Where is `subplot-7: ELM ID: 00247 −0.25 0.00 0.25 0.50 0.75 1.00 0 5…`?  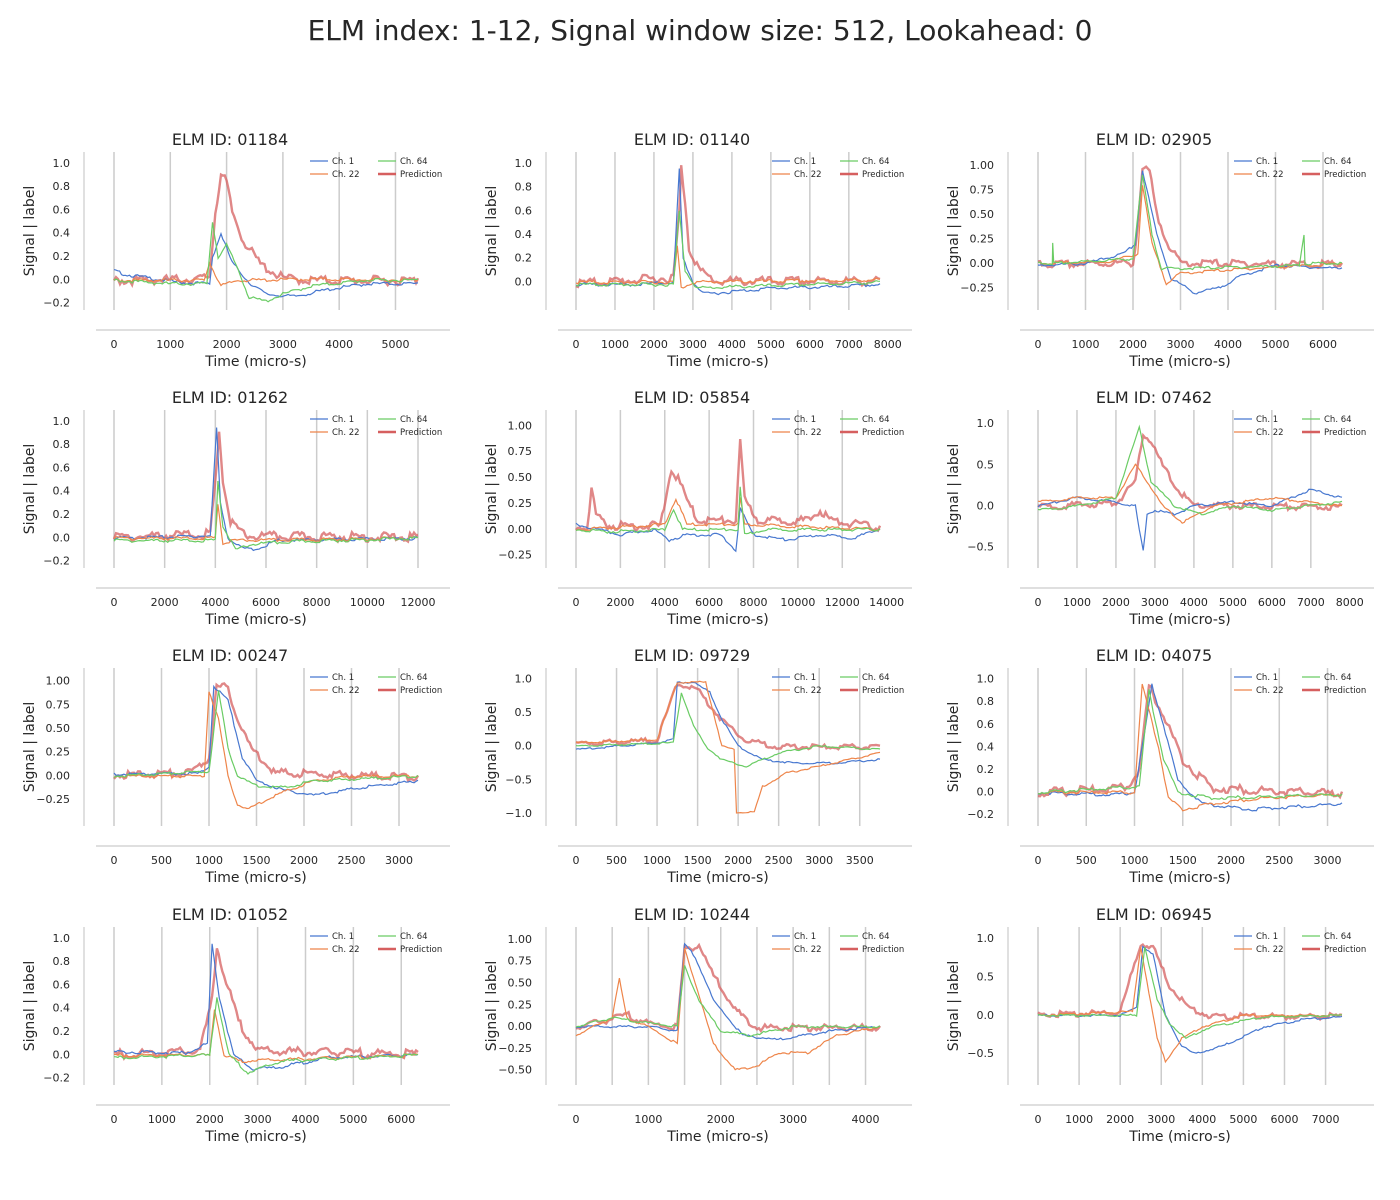
subplot-7: ELM ID: 00247 −0.25 0.00 0.25 0.50 0.75 1.00 0 5… is located at coordinates (236, 766).